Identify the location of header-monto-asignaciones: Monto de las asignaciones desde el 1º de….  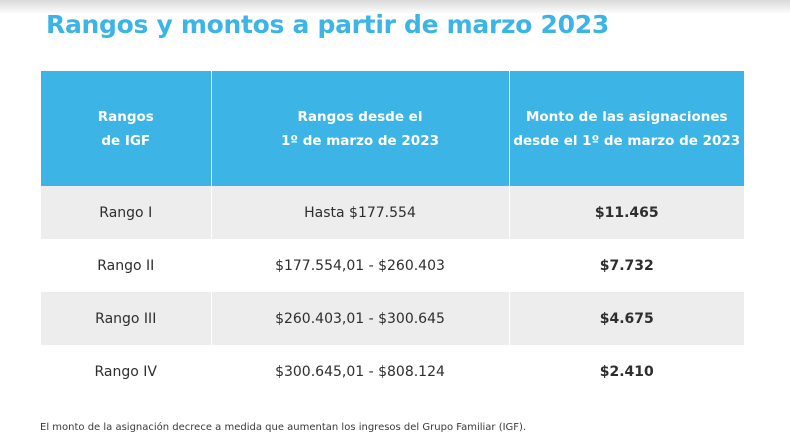
(626, 128).